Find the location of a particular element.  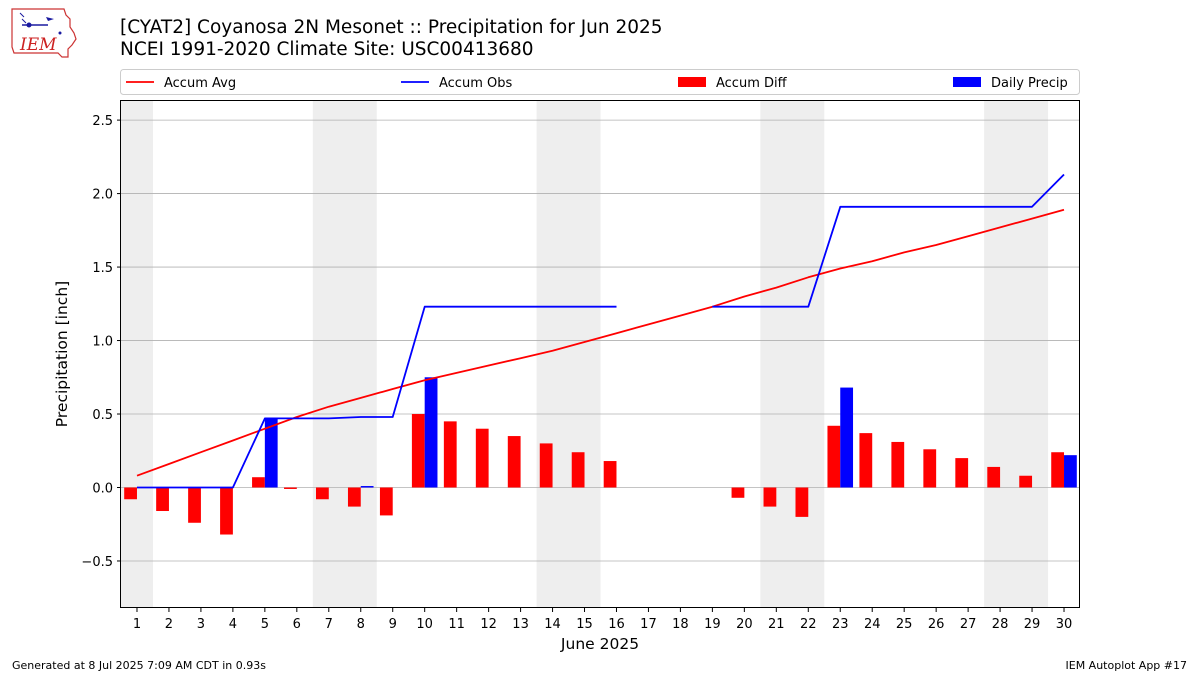

x-tick-label: 4 is located at coordinates (233, 624).